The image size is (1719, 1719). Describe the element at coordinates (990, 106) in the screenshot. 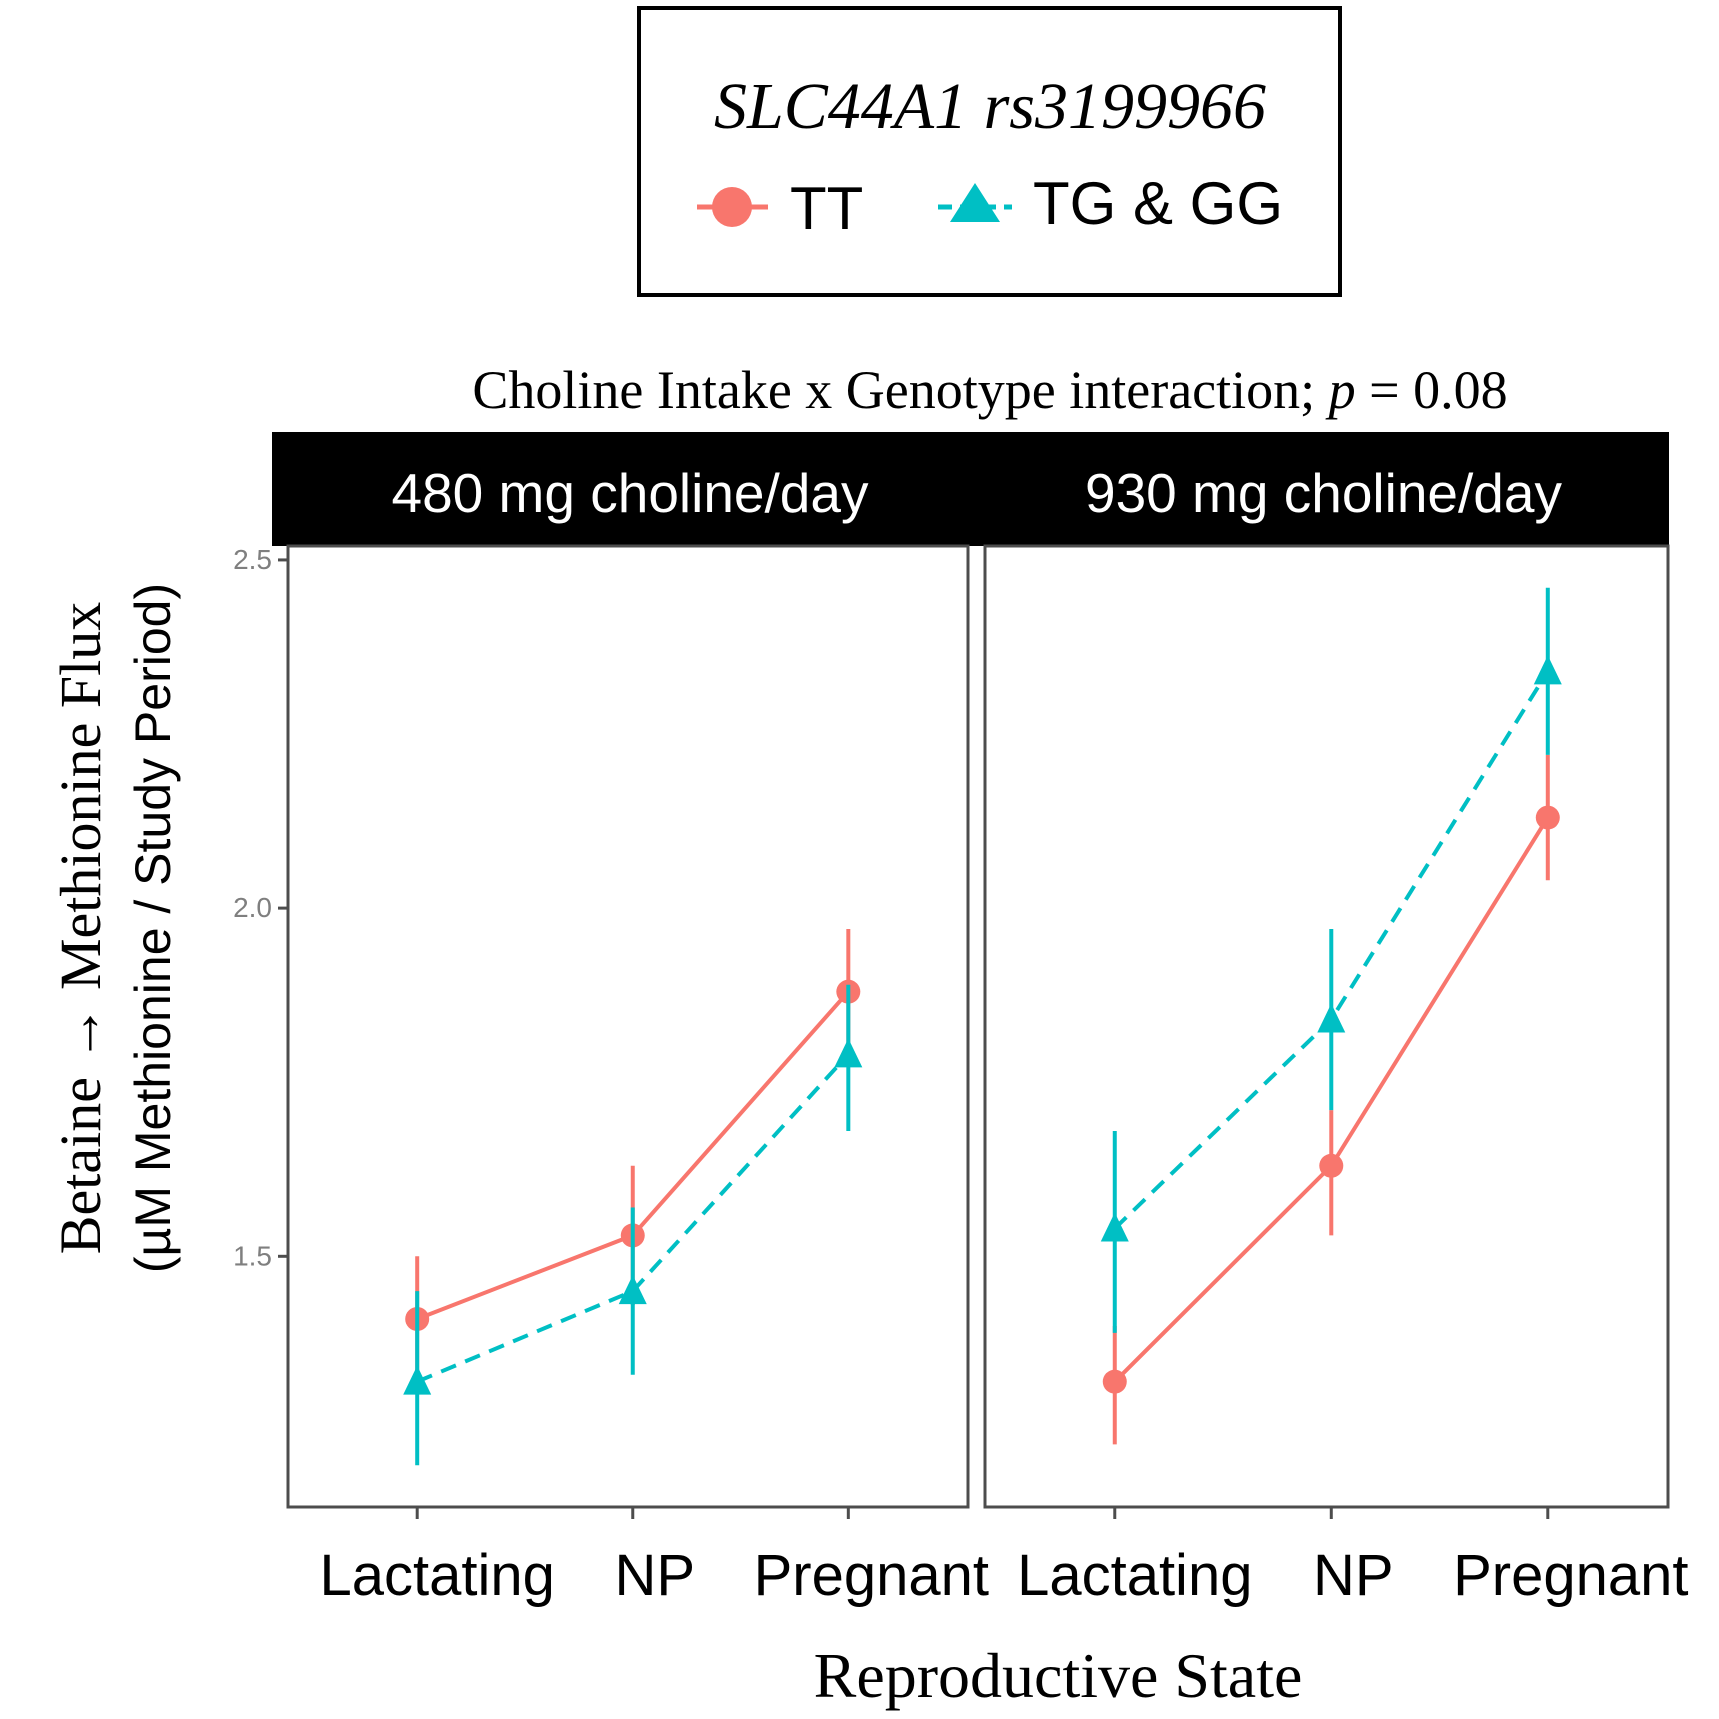

I see `legend-title: SLC44A1 rs3199966` at that location.